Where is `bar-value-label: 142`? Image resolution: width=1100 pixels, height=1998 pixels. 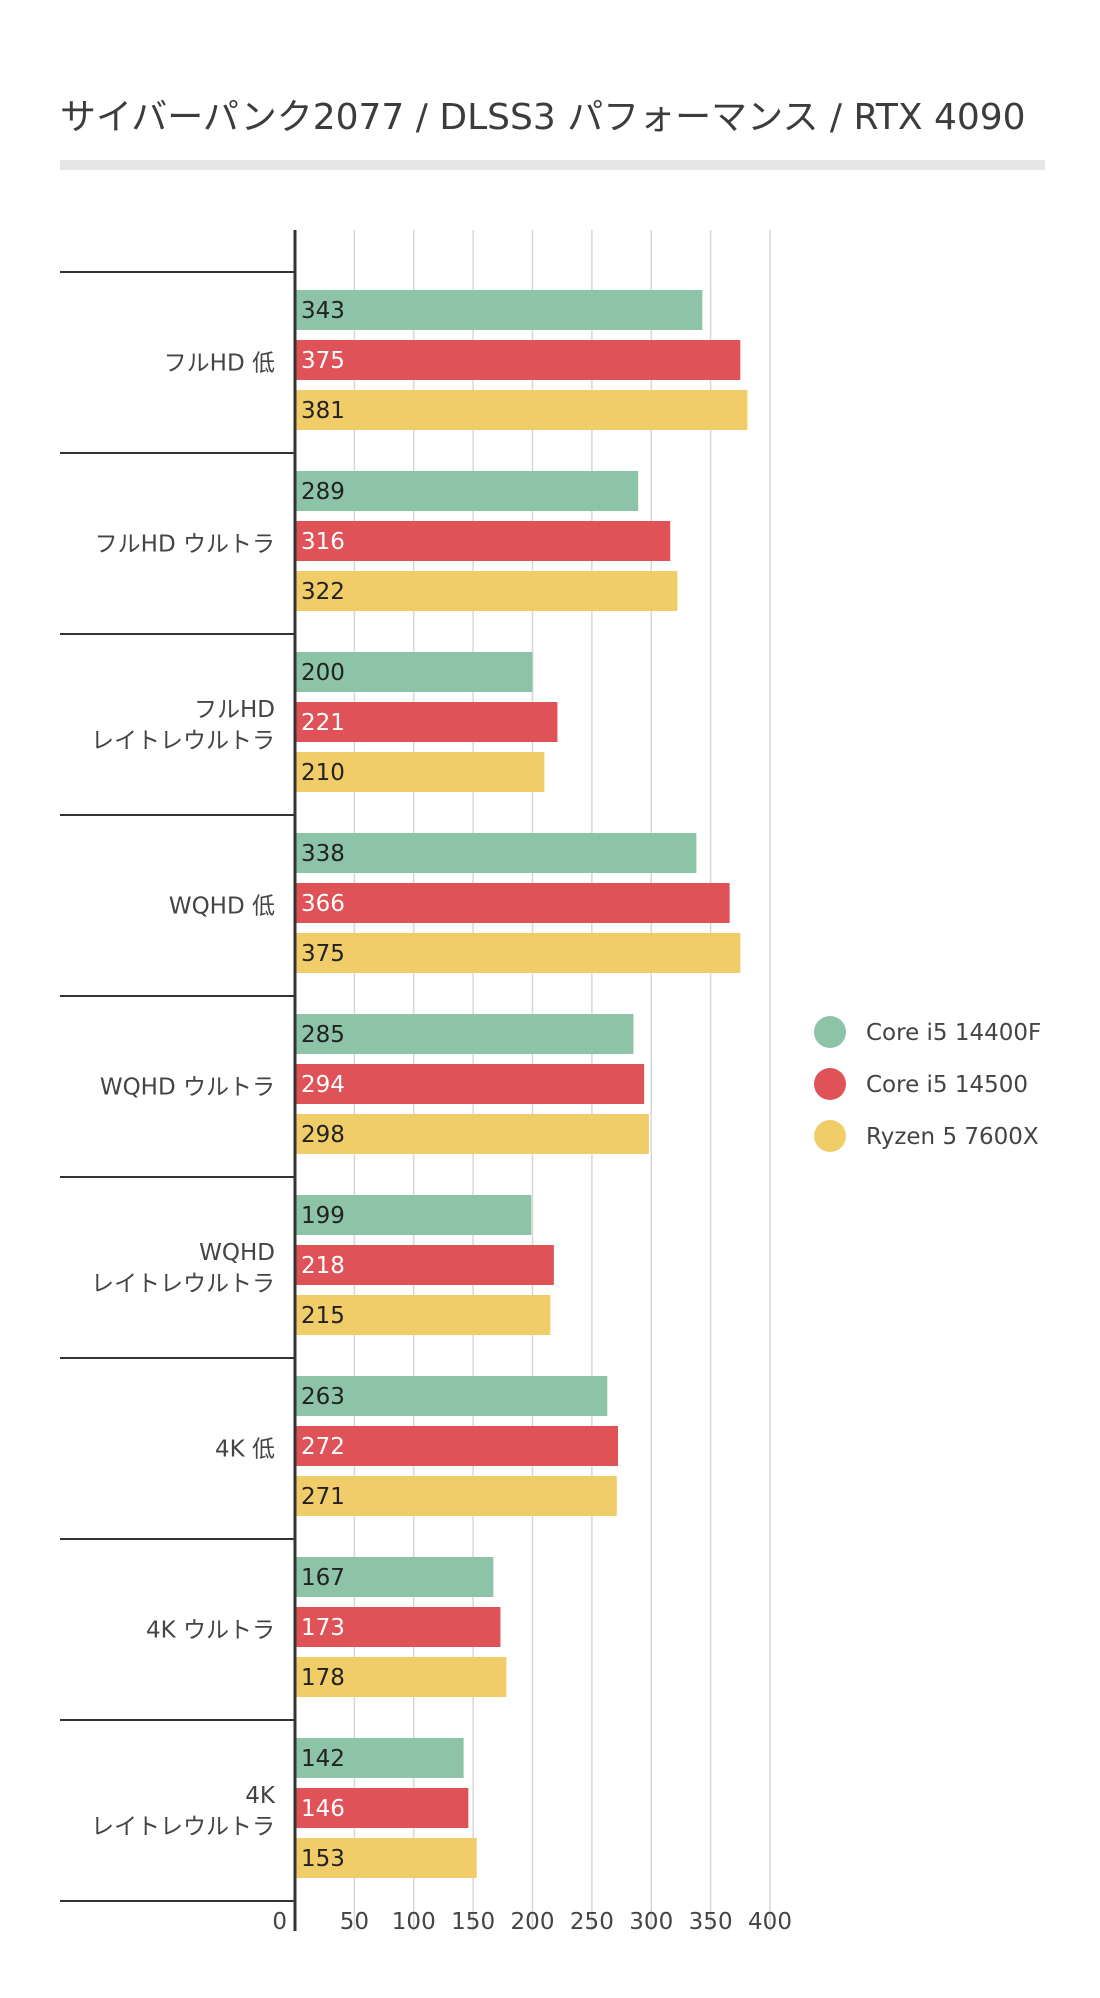
bar-value-label: 142 is located at coordinates (323, 1759).